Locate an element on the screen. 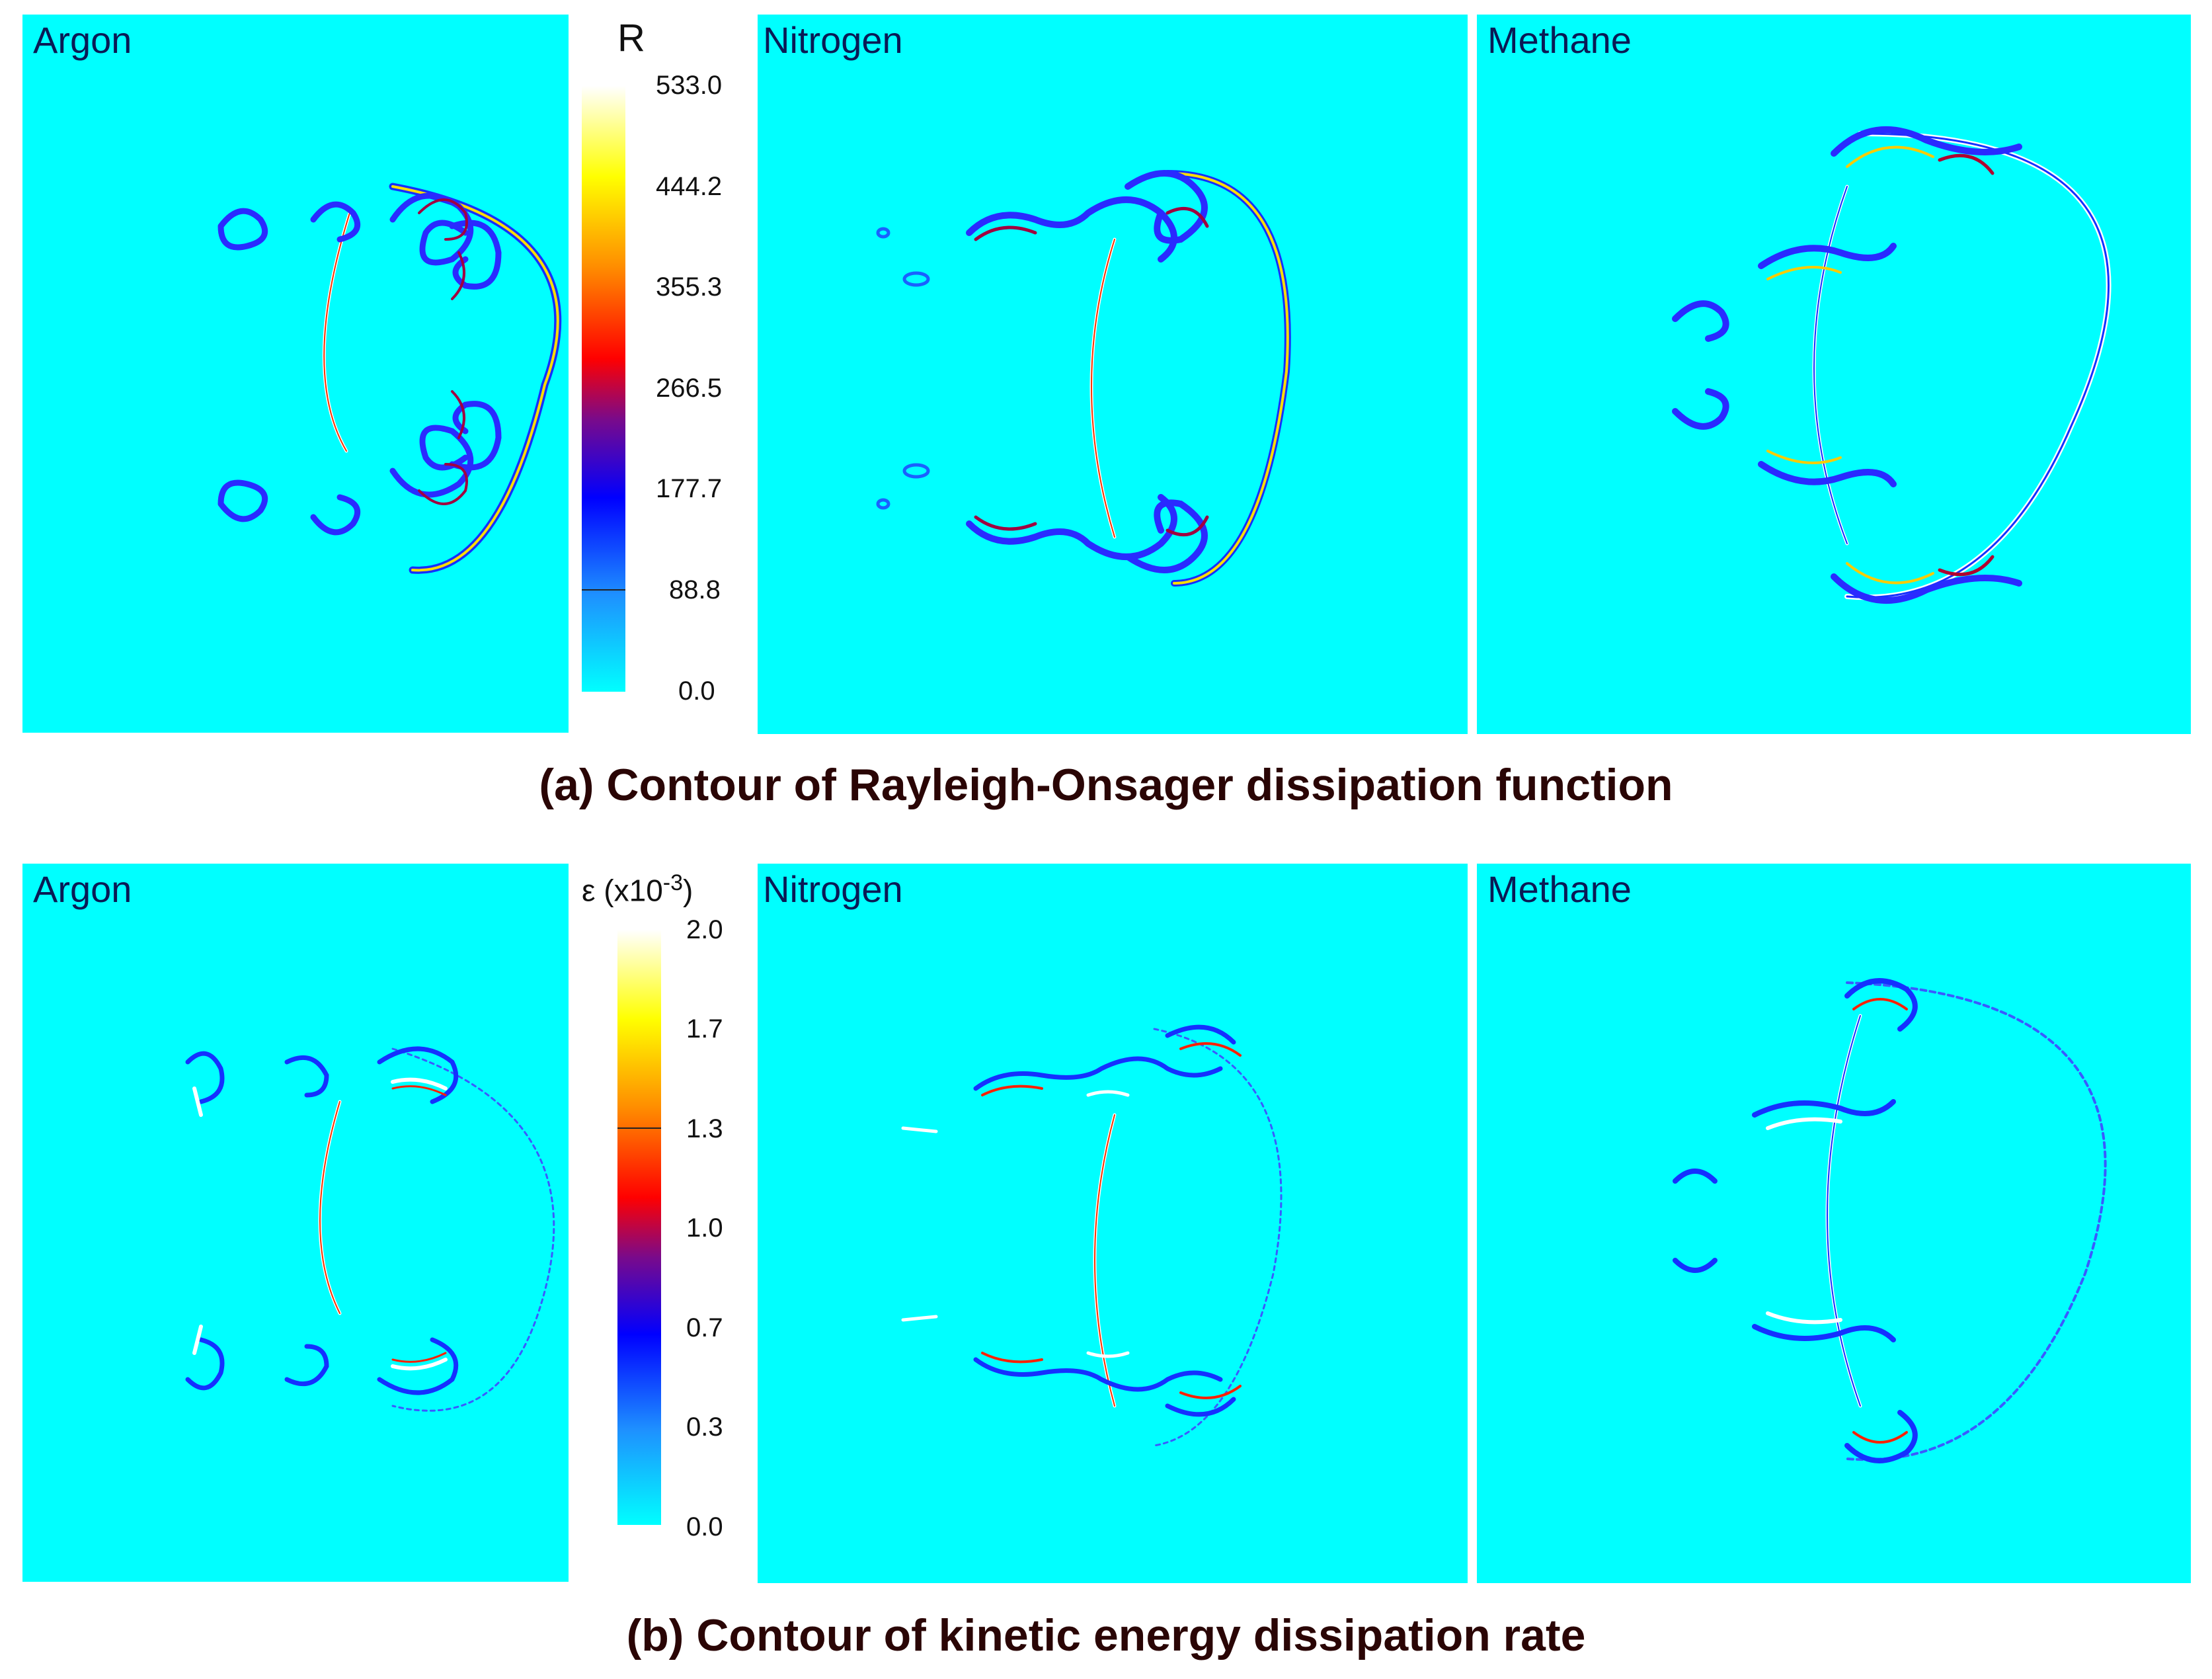  panel-b-methane: Methane is located at coordinates (1834, 1223).